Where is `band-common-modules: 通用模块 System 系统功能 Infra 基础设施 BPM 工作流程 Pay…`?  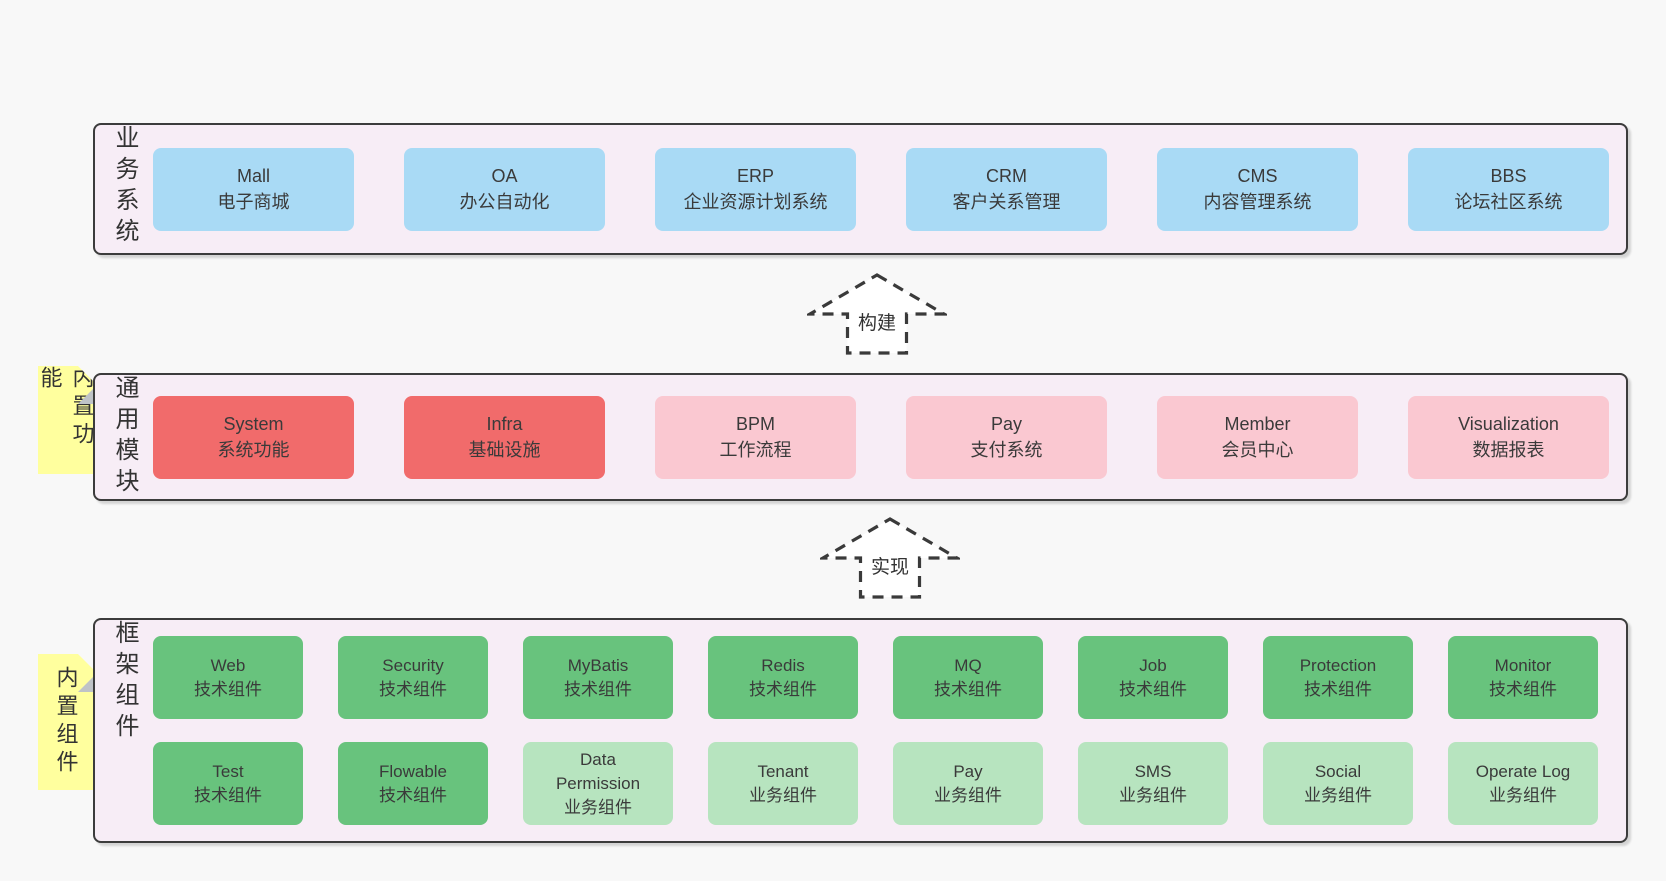 band-common-modules: 通用模块 System 系统功能 Infra 基础设施 BPM 工作流程 Pay… is located at coordinates (860, 437).